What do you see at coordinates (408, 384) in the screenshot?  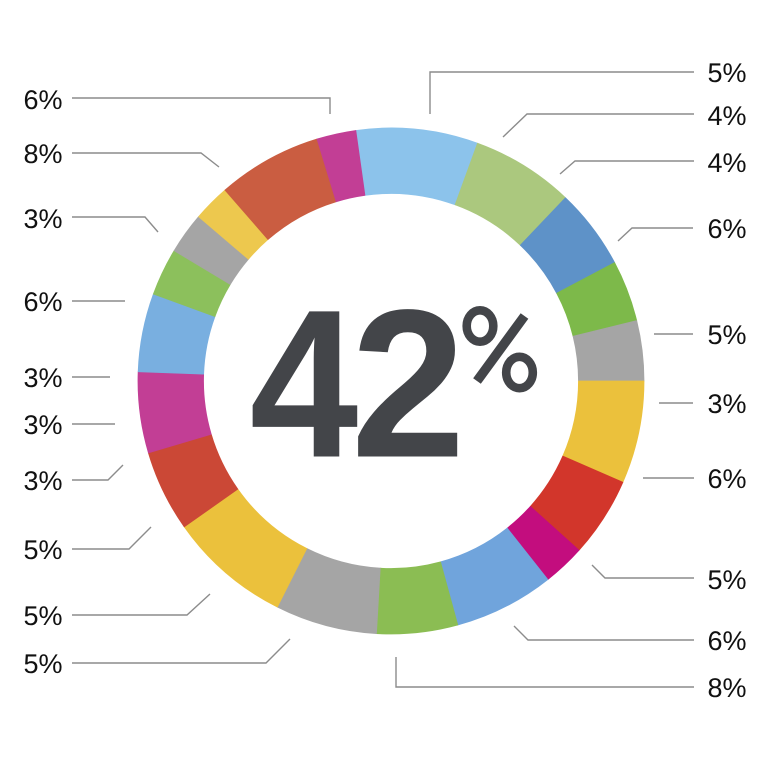 I see `svg-text: 2` at bounding box center [408, 384].